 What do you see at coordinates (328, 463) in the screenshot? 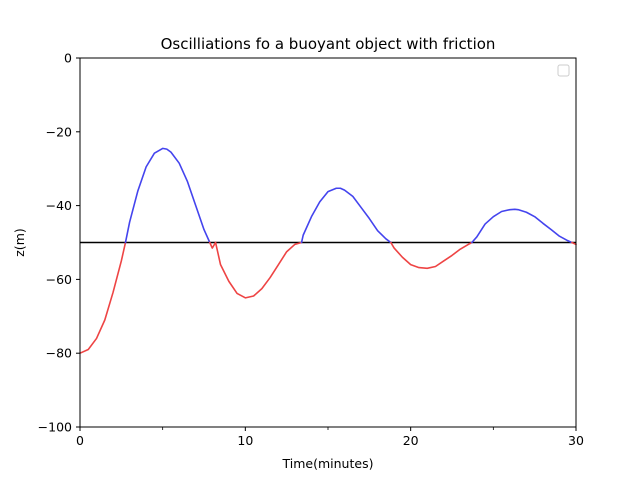
I see `x-axis-label: Time(minutes)` at bounding box center [328, 463].